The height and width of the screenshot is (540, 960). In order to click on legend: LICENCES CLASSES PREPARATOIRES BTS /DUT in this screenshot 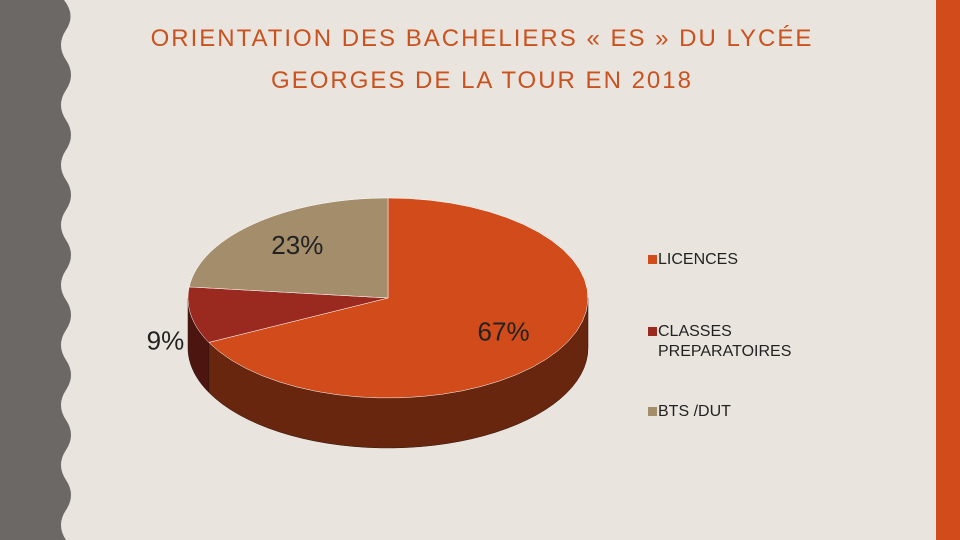, I will do `click(735, 336)`.